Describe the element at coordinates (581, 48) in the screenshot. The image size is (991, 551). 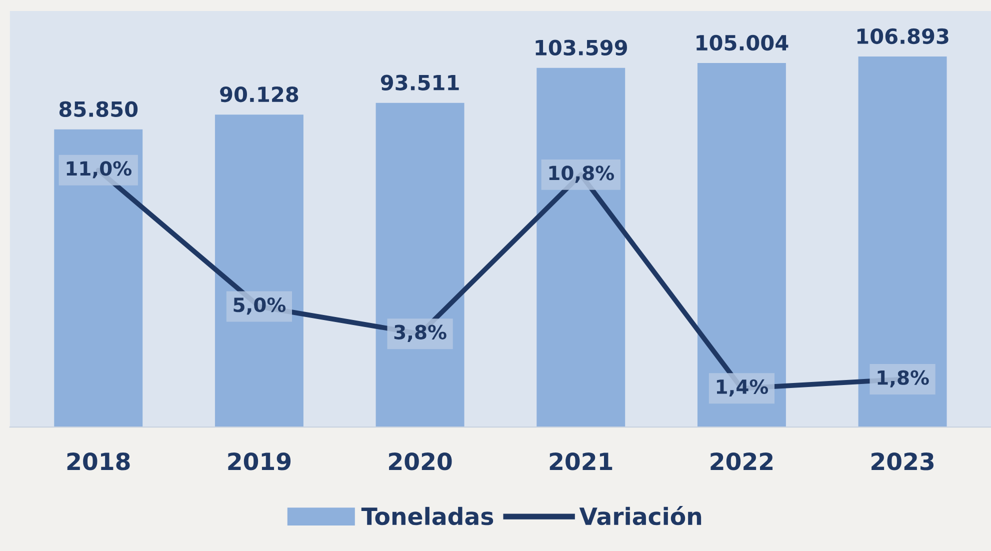
I see `data-label: 103.599` at that location.